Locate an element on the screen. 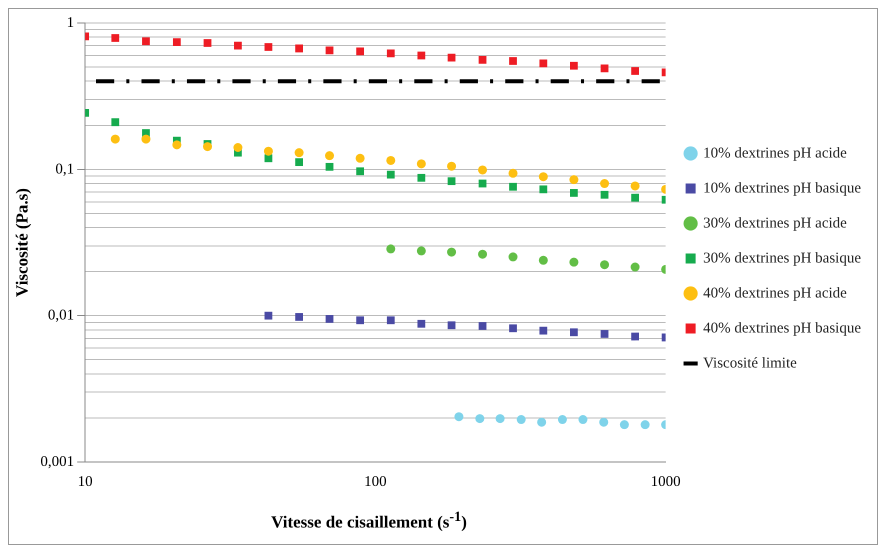  x-tick-label: 10 is located at coordinates (85, 482).